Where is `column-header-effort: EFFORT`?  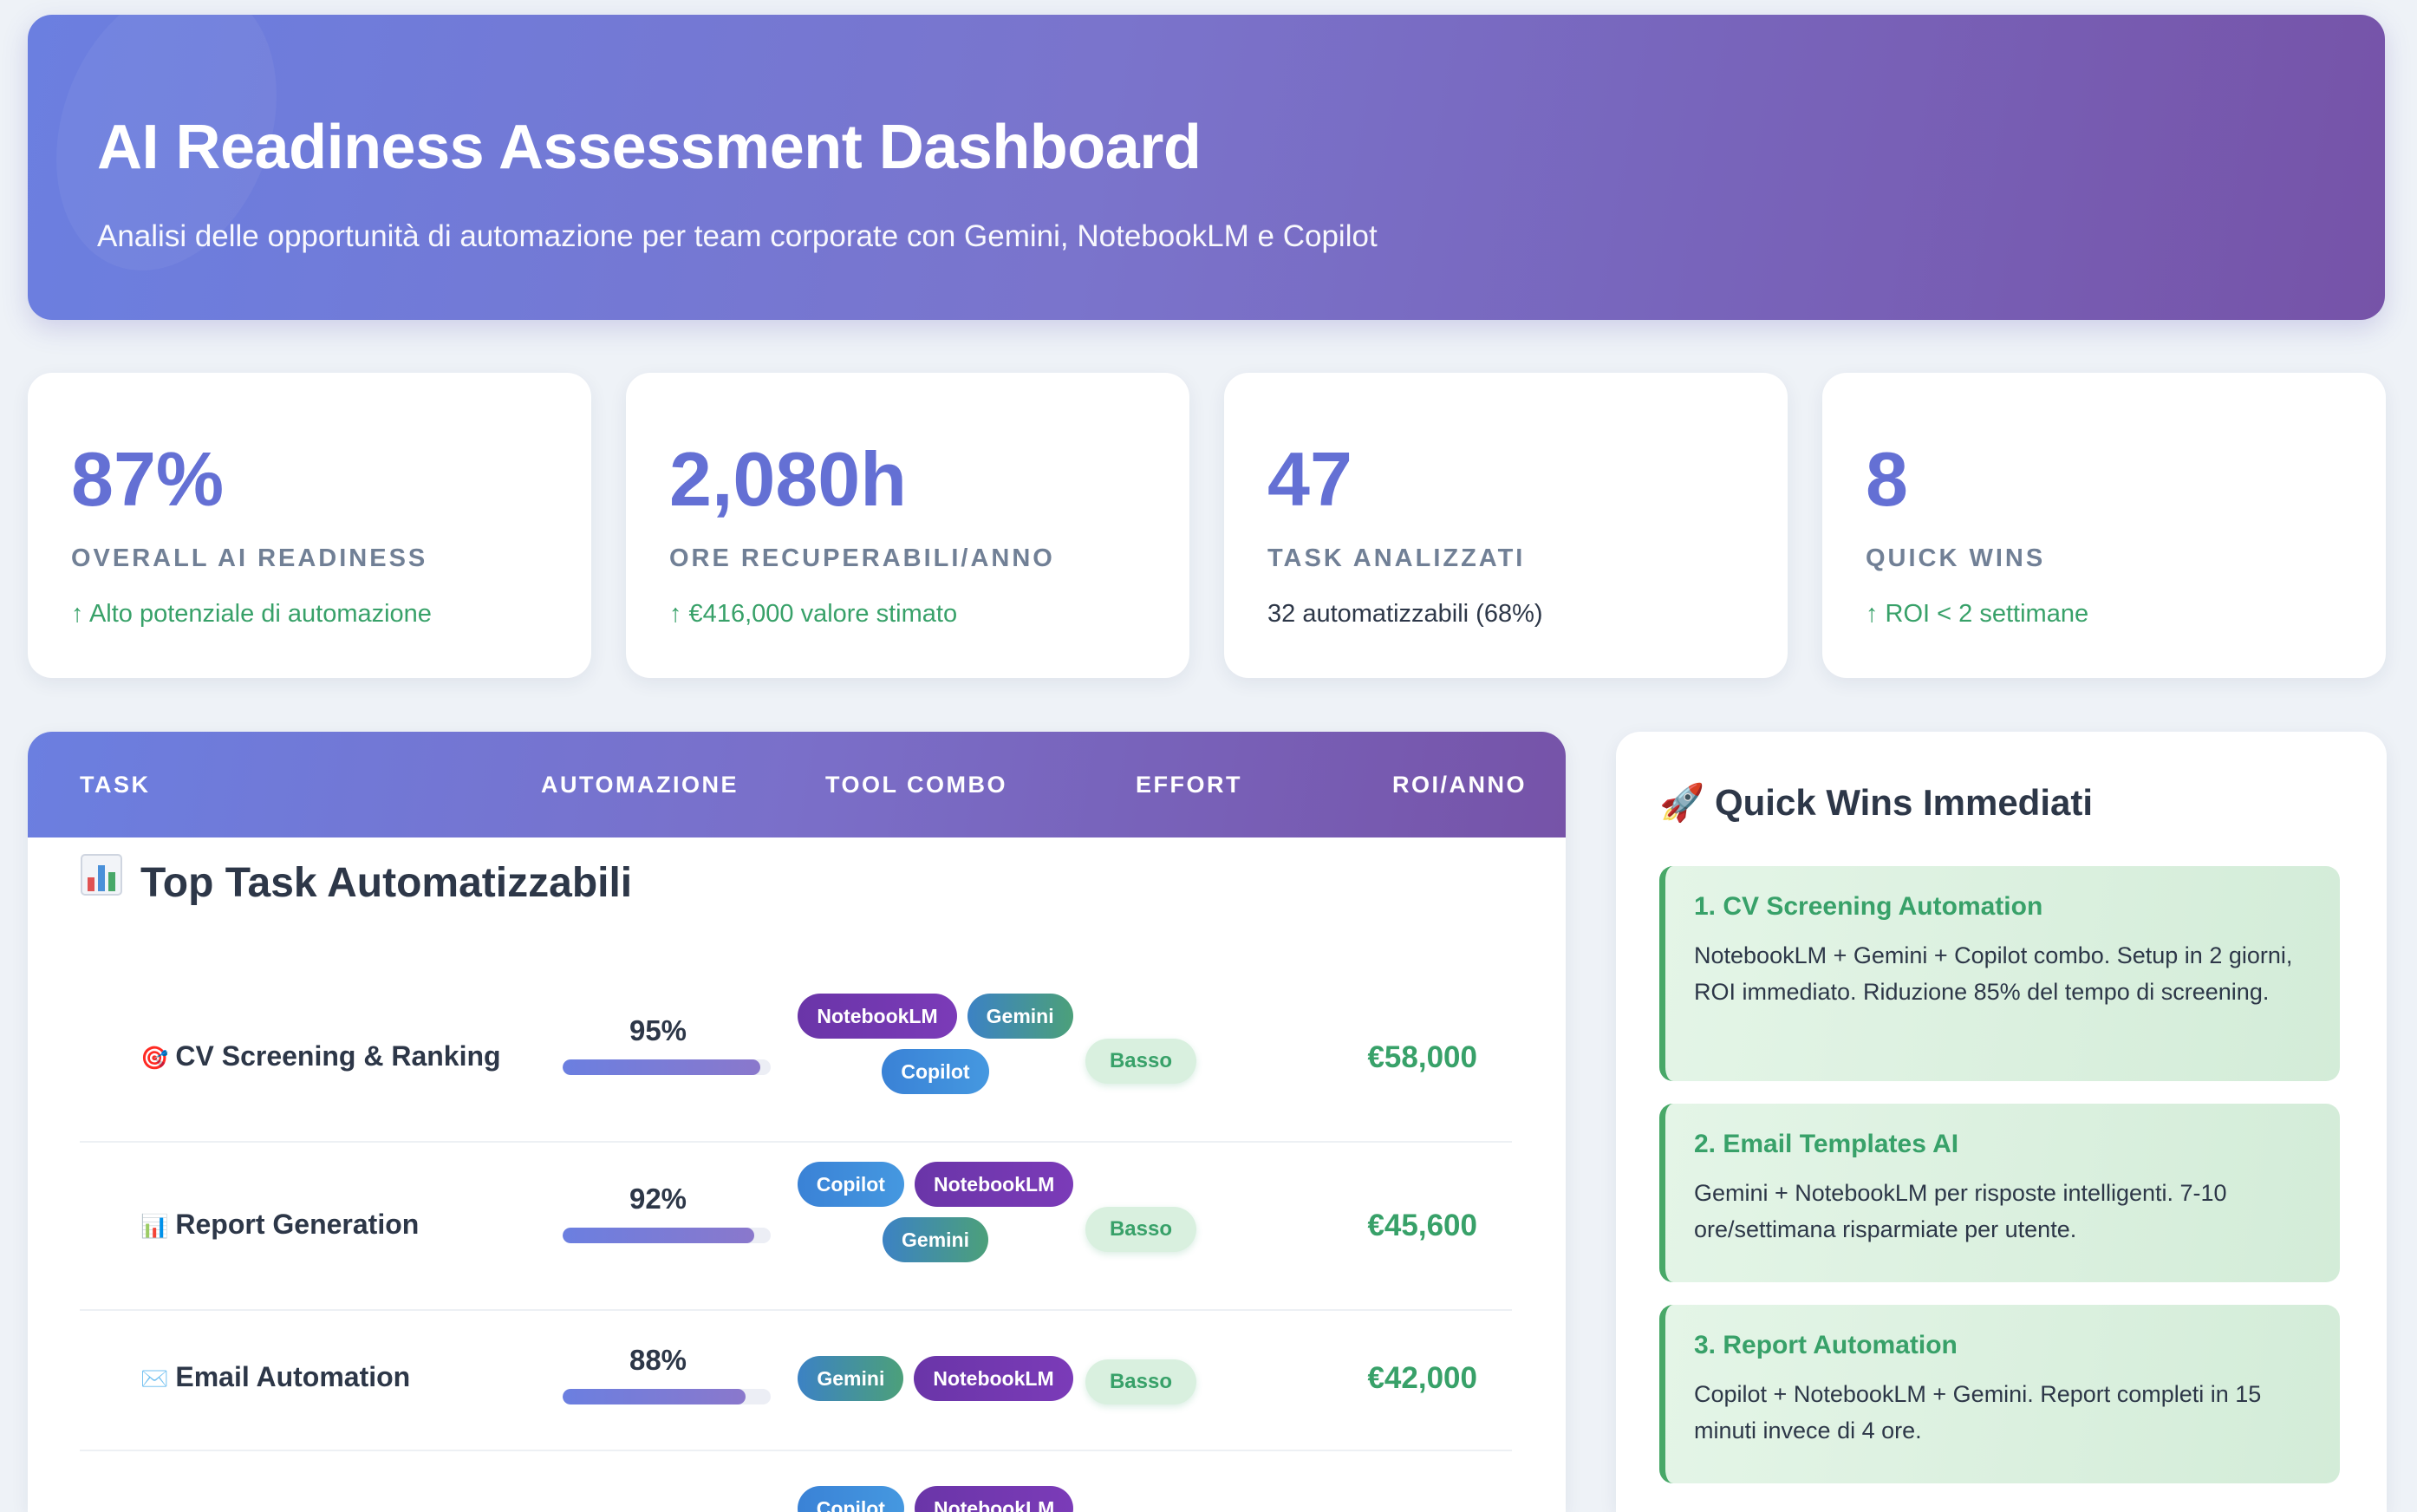 column-header-effort: EFFORT is located at coordinates (1189, 785).